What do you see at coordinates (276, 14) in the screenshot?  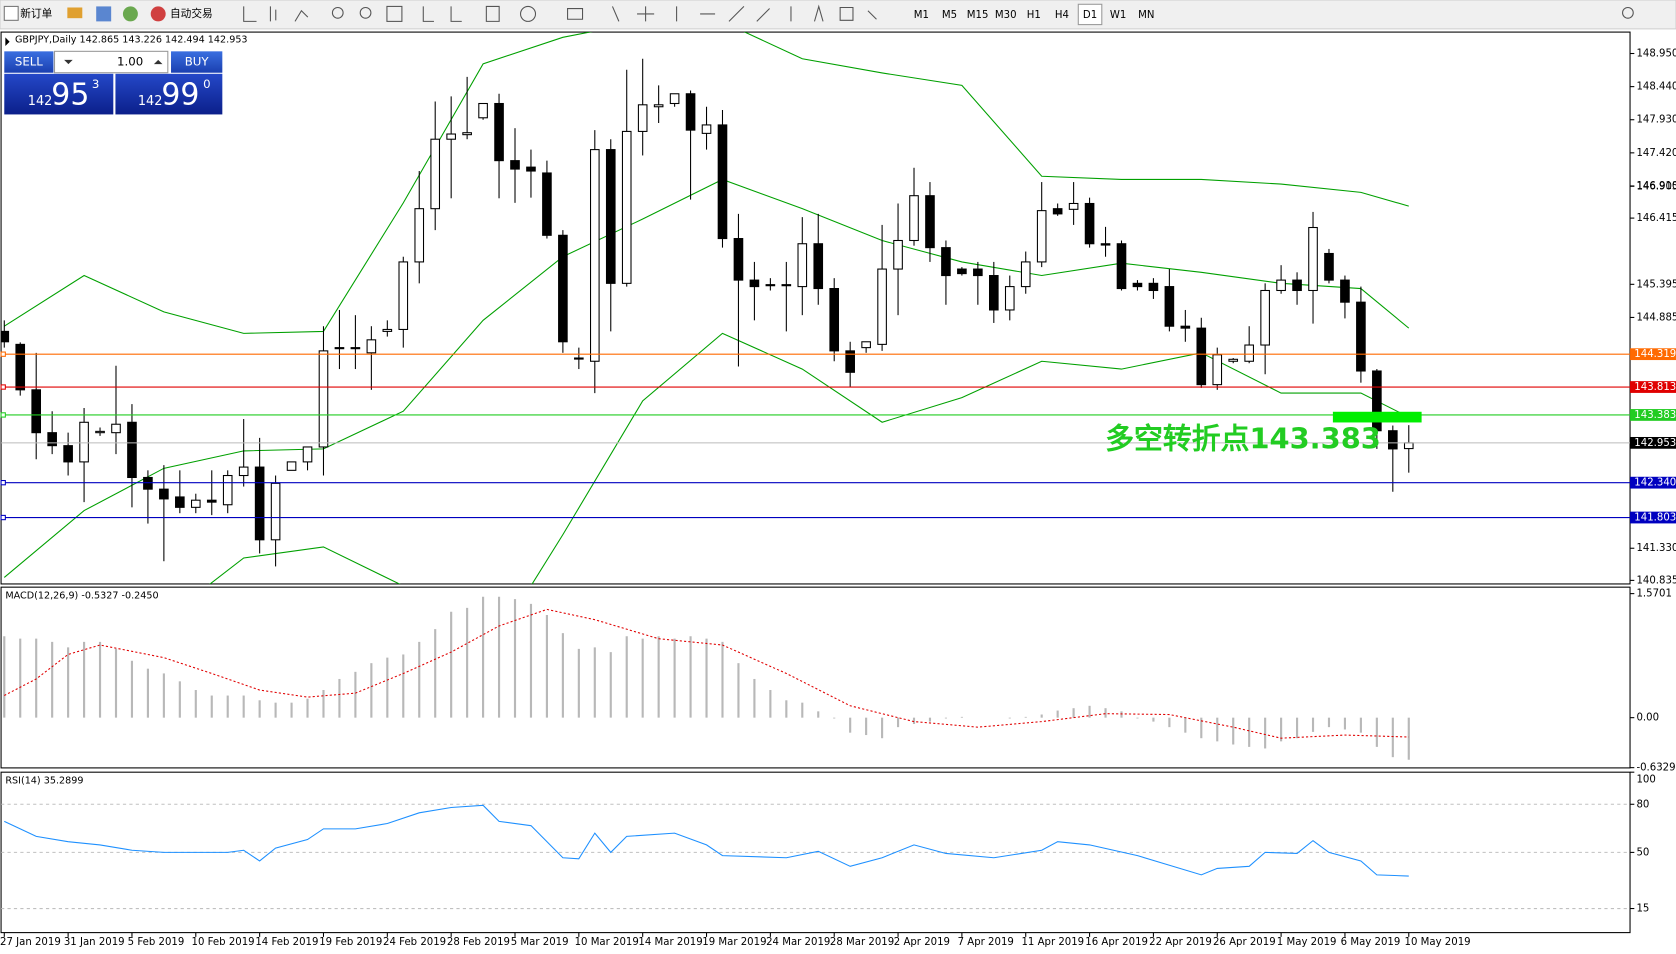 I see `chart-type-icons` at bounding box center [276, 14].